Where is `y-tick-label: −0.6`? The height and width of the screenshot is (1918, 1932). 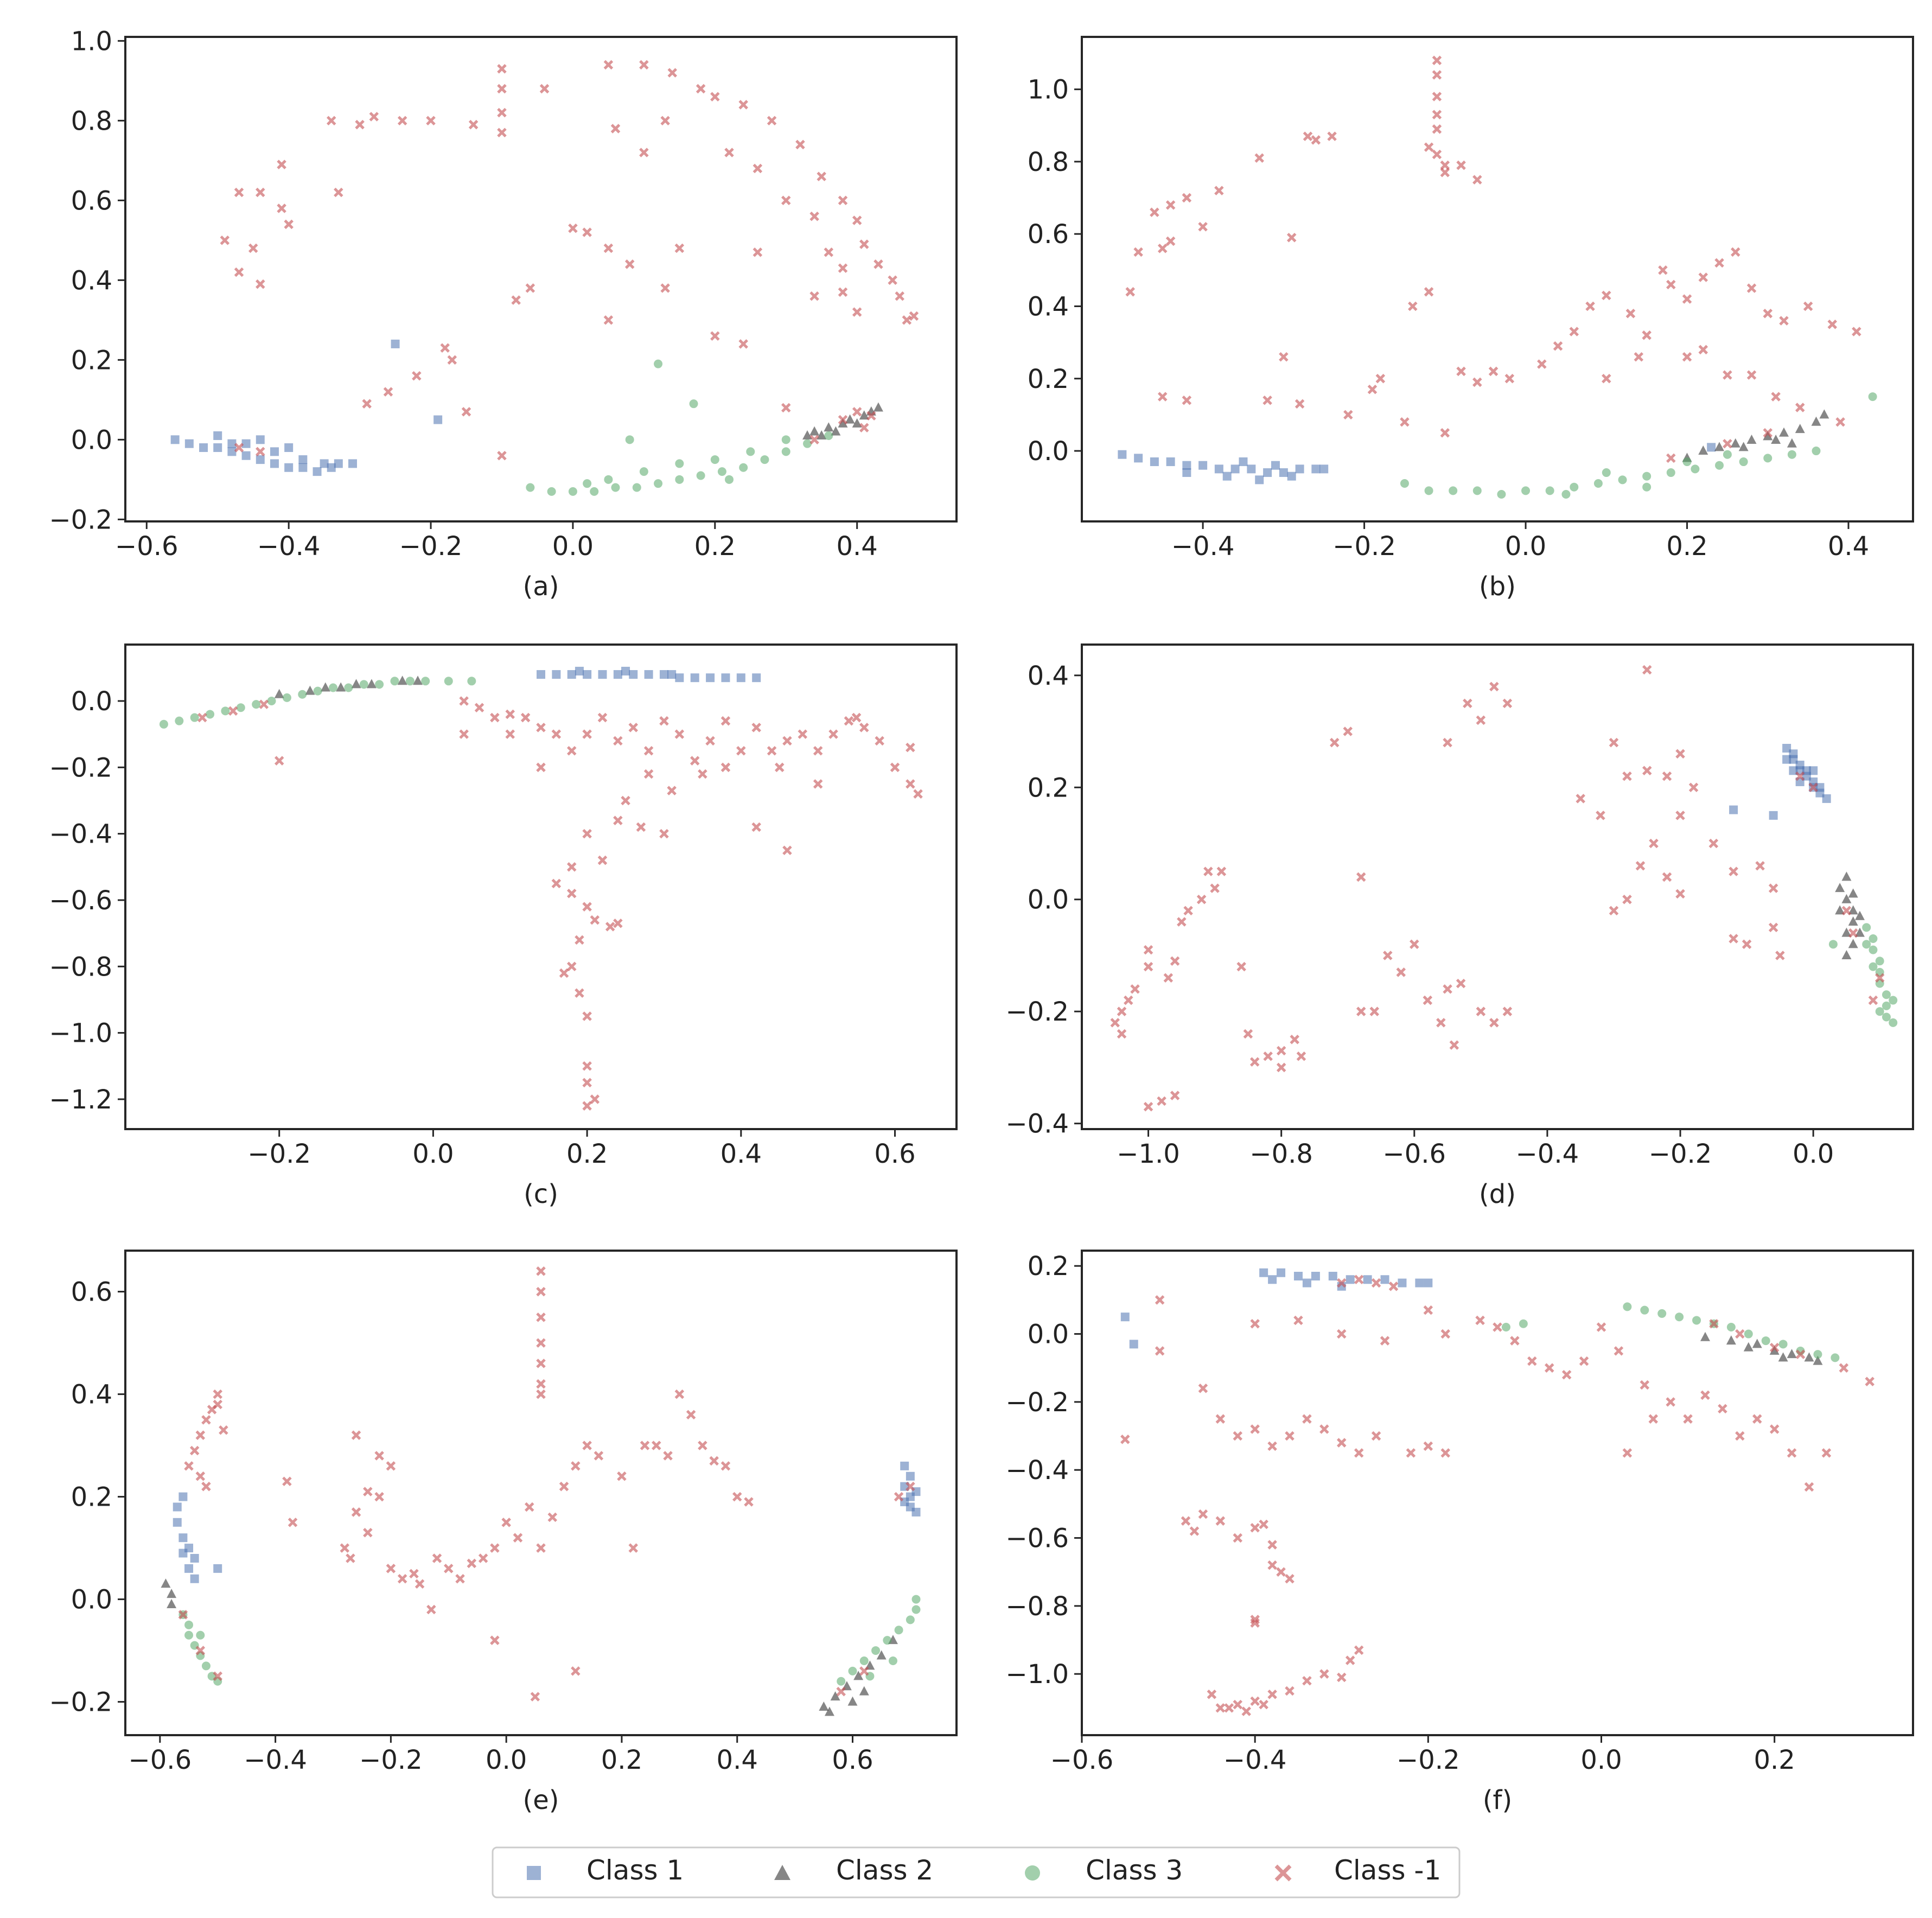
y-tick-label: −0.6 is located at coordinates (80, 900).